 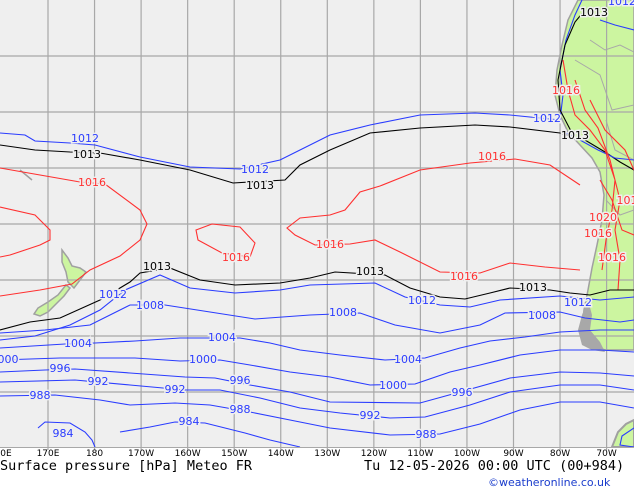 I want to click on isobar-1012-south, so click(x=317, y=307).